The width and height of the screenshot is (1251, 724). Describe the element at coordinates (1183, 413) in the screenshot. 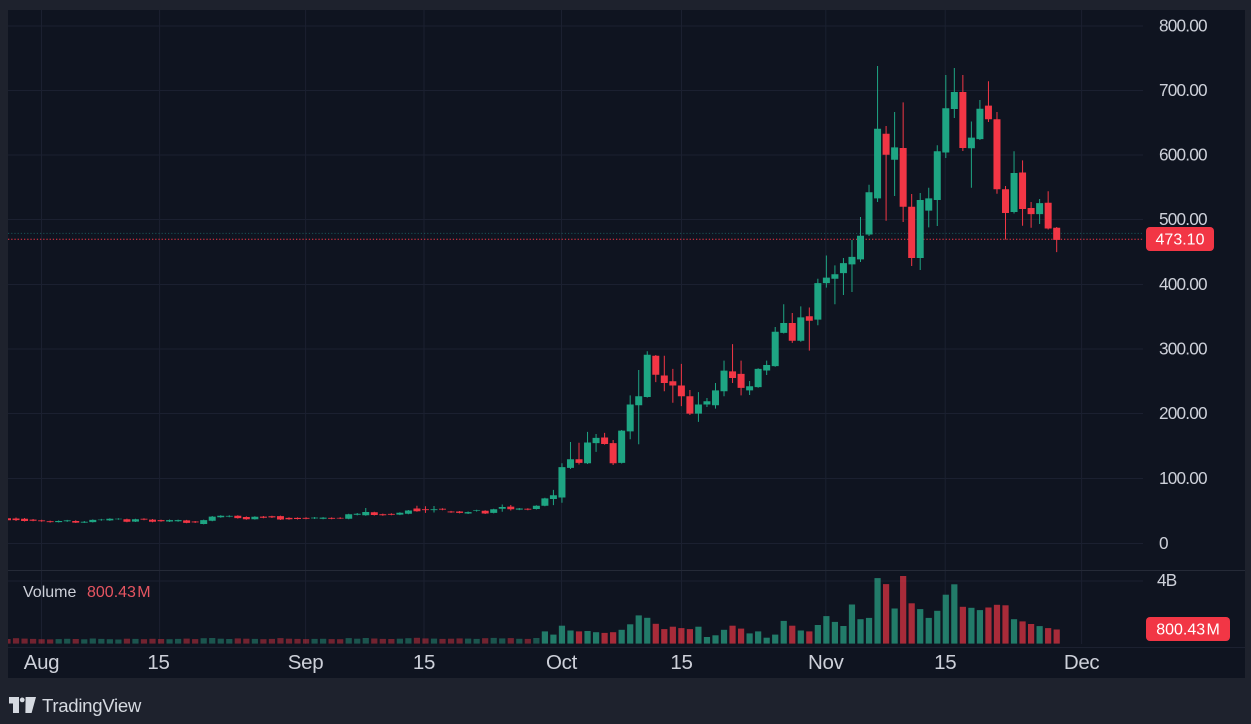

I see `svg-text: 200.00` at that location.